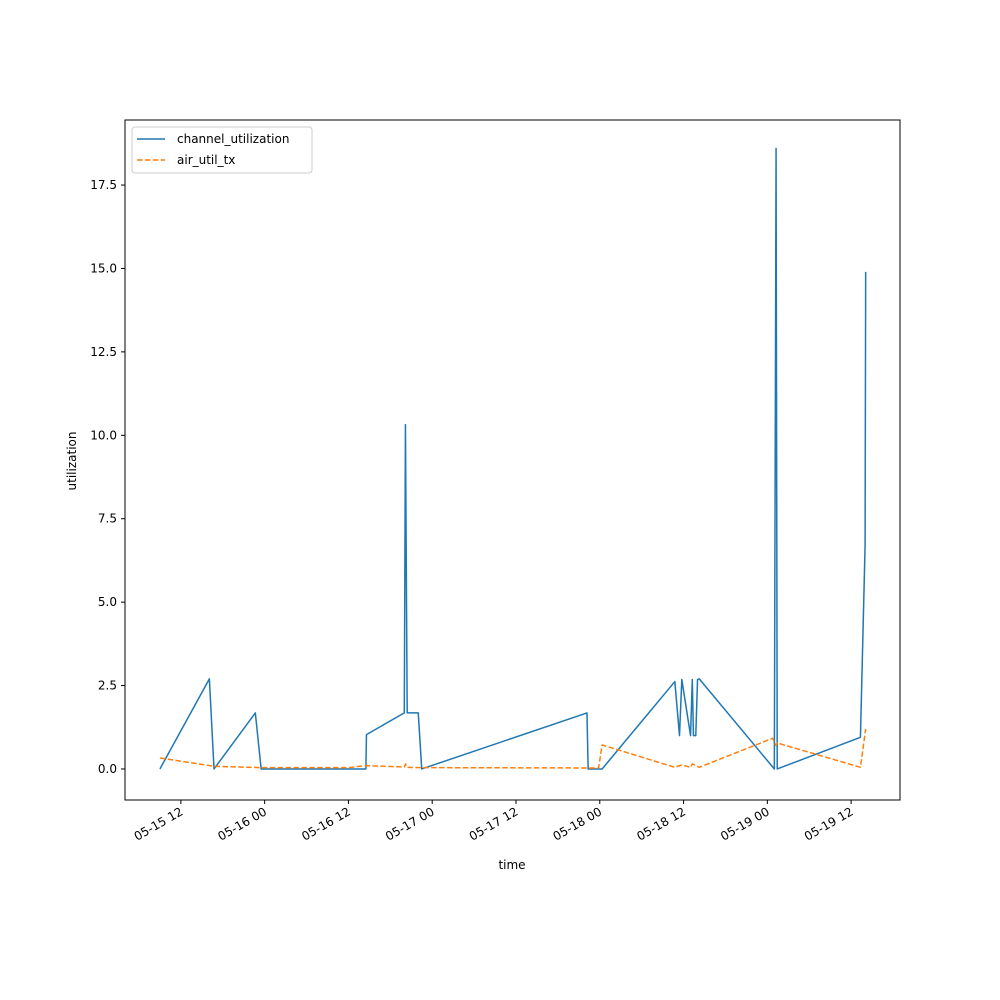 This screenshot has height=1000, width=1000. What do you see at coordinates (511, 865) in the screenshot?
I see `x-axis-label: time` at bounding box center [511, 865].